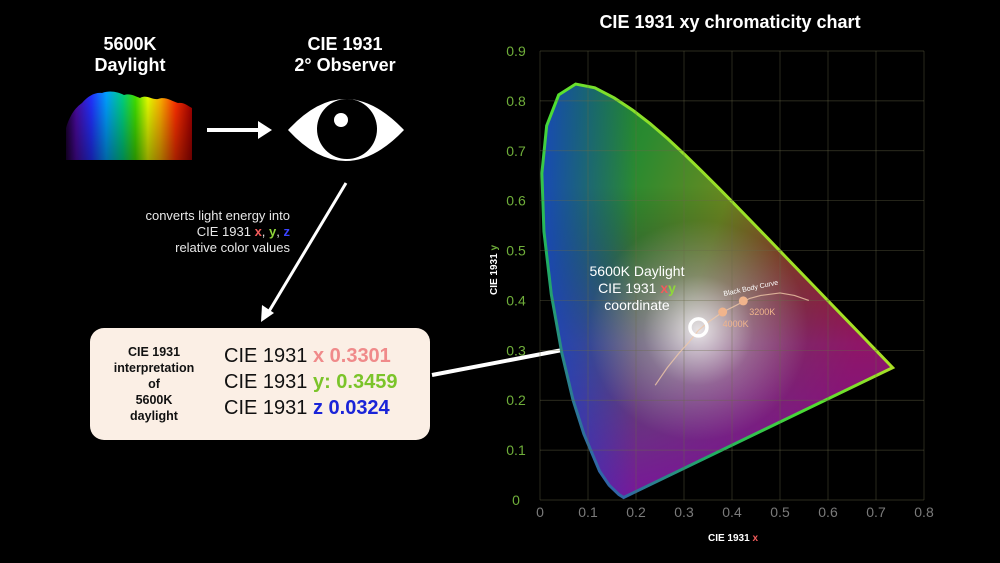 The width and height of the screenshot is (1000, 563). What do you see at coordinates (273, 231) in the screenshot?
I see `description-y: y` at bounding box center [273, 231].